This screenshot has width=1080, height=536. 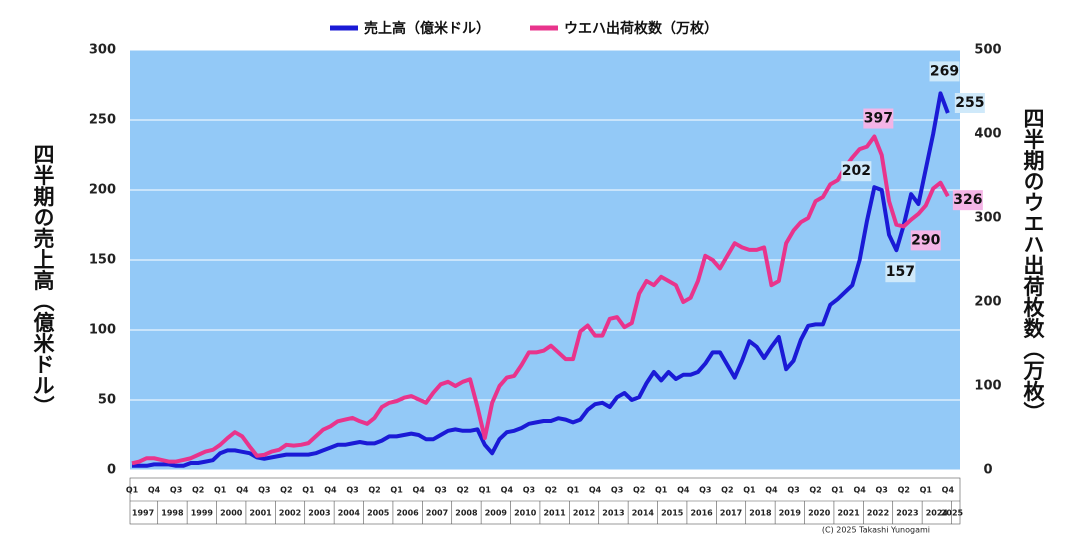 What do you see at coordinates (172, 513) in the screenshot?
I see `year-label: 1998` at bounding box center [172, 513].